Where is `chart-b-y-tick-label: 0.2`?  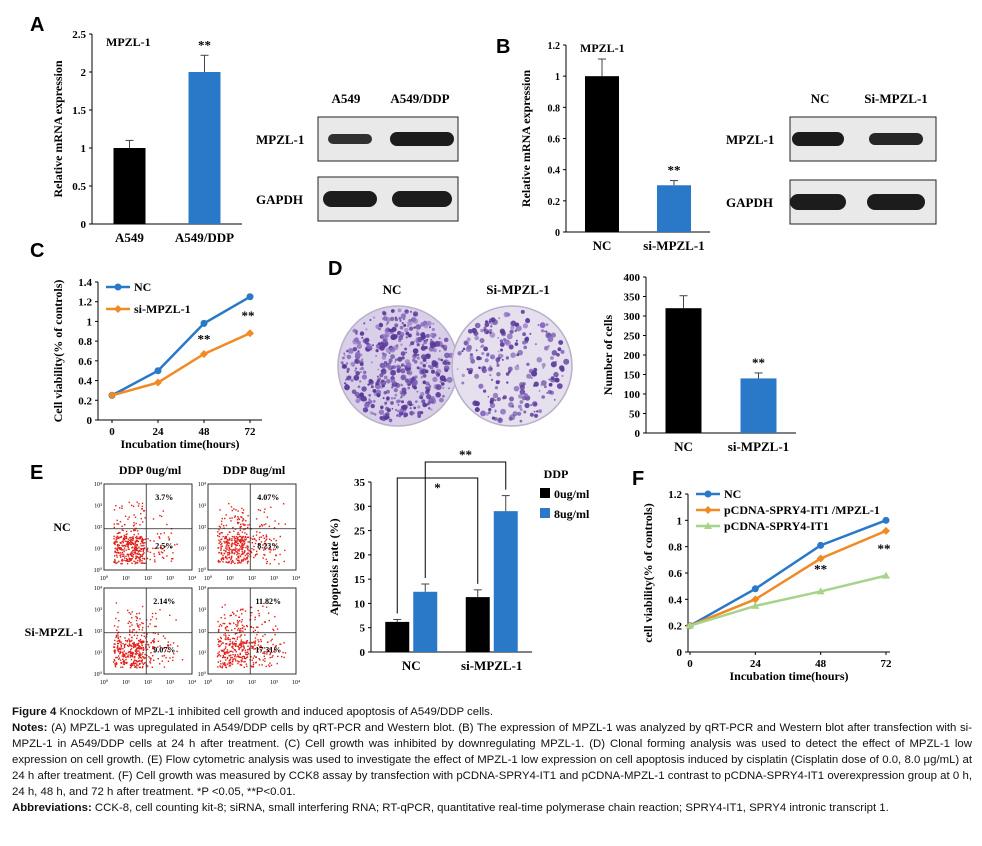 chart-b-y-tick-label: 0.2 is located at coordinates (554, 202).